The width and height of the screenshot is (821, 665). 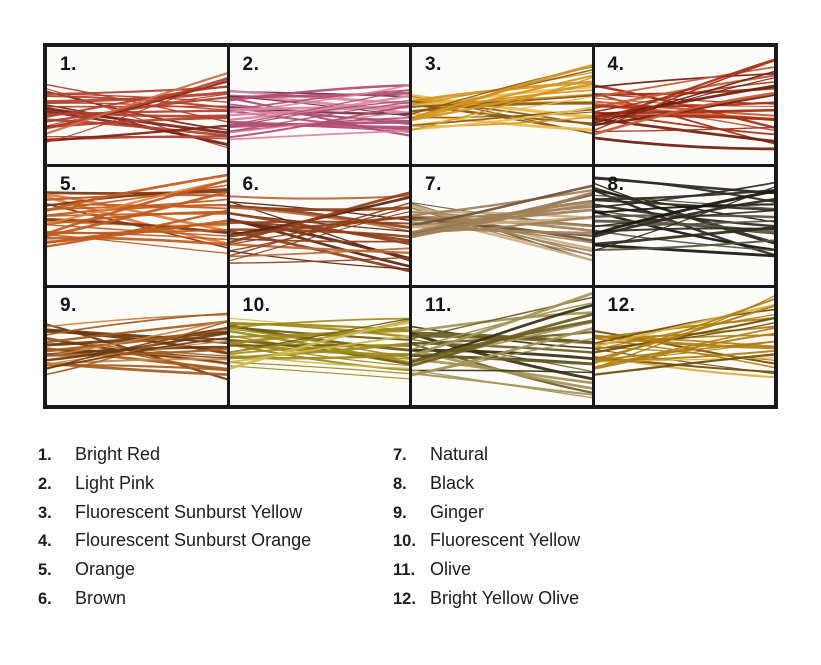 I want to click on cell-number: 7., so click(x=433, y=185).